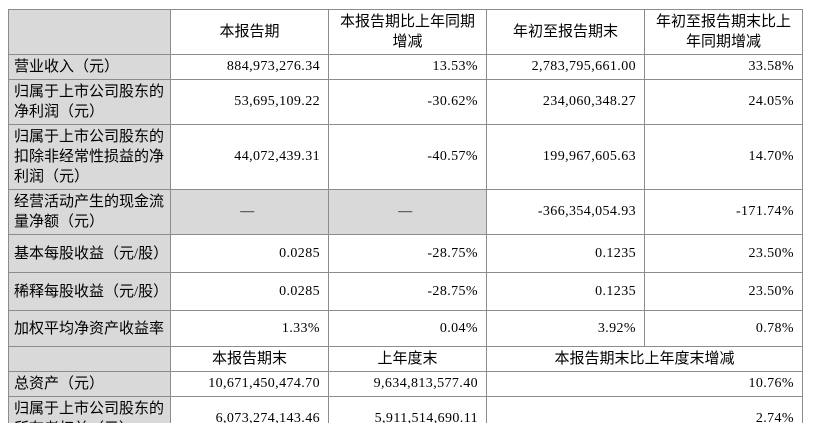 Image resolution: width=816 pixels, height=423 pixels. I want to click on value-cell: 33.58%, so click(723, 67).